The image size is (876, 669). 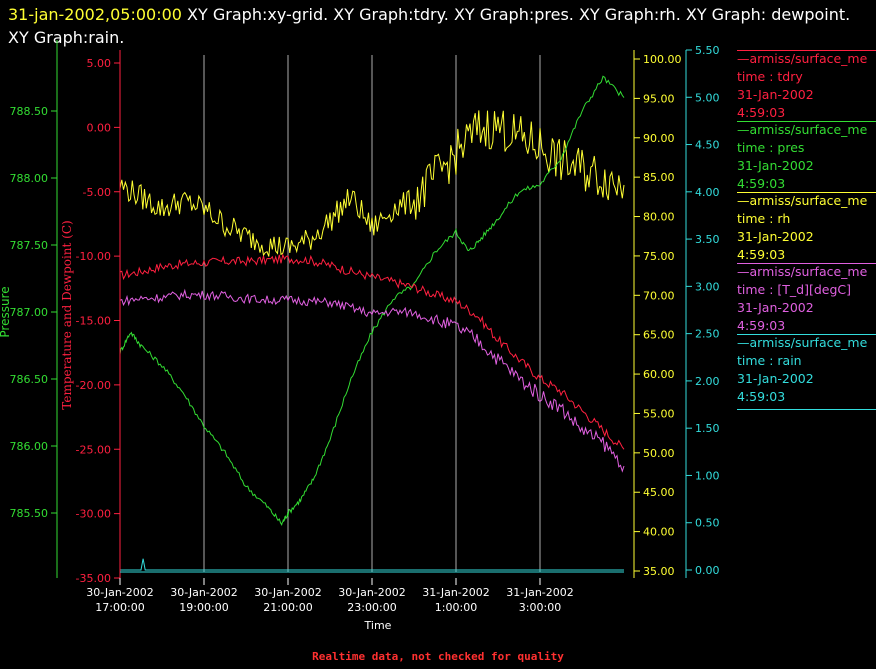 What do you see at coordinates (806, 409) in the screenshot?
I see `legend-bottom-rule` at bounding box center [806, 409].